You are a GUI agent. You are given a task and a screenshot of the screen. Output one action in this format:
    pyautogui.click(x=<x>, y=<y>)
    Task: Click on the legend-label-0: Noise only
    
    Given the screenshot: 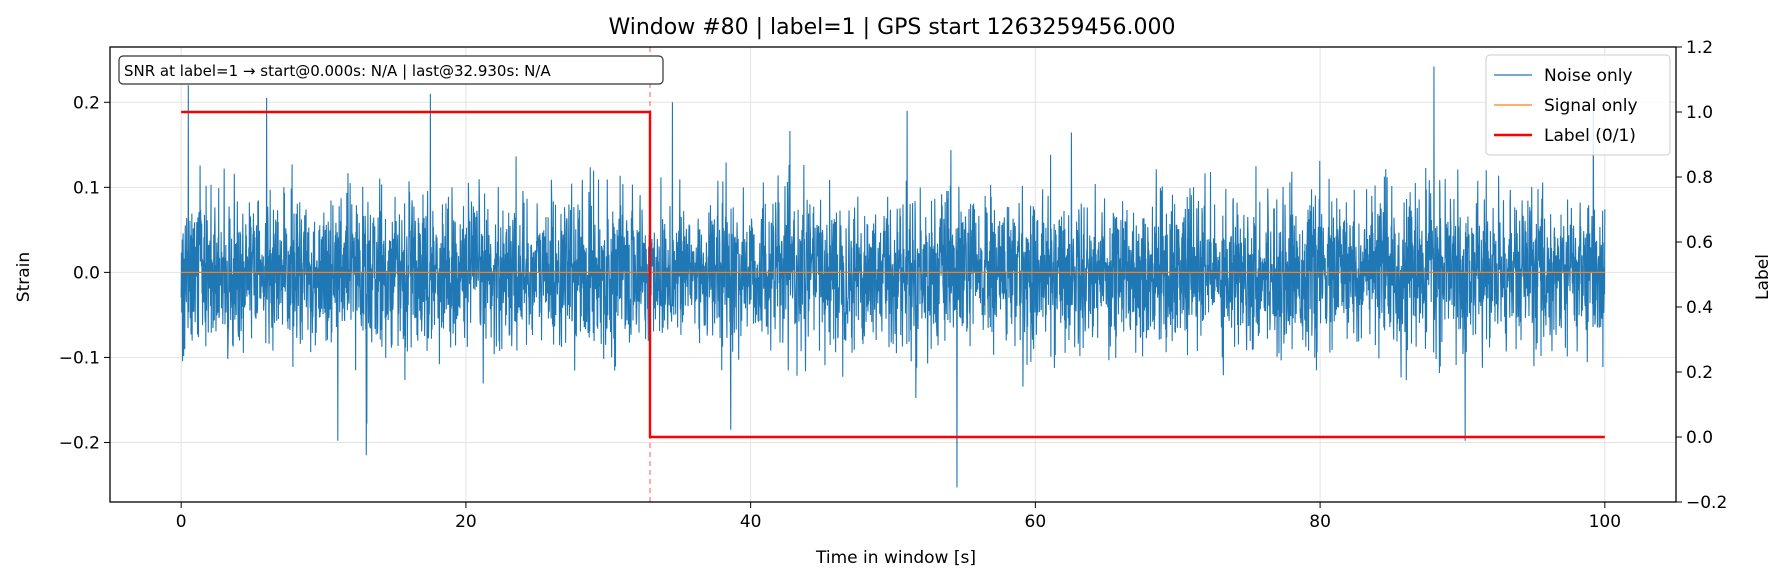 What is the action you would take?
    pyautogui.click(x=1588, y=76)
    